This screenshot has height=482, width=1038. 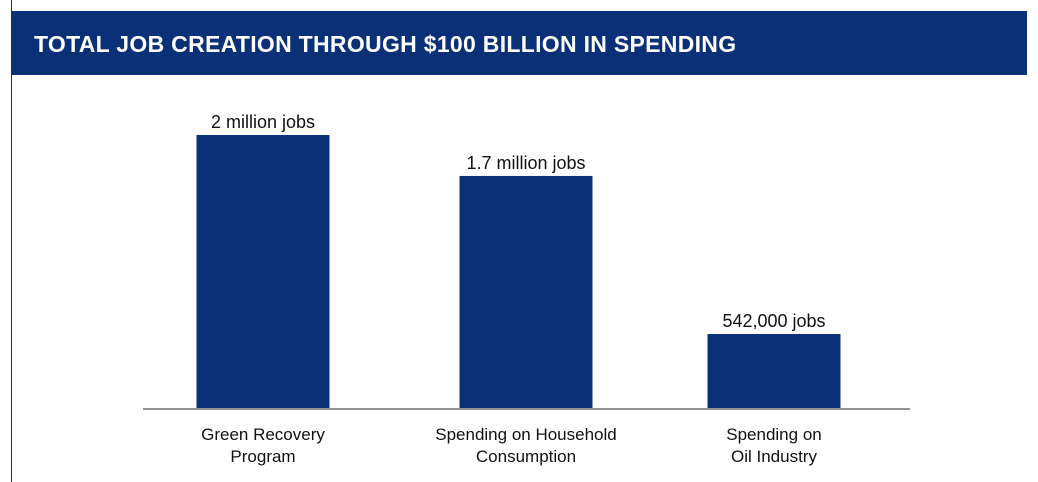 What do you see at coordinates (773, 321) in the screenshot?
I see `bar-value-label-2: 542,000 jobs` at bounding box center [773, 321].